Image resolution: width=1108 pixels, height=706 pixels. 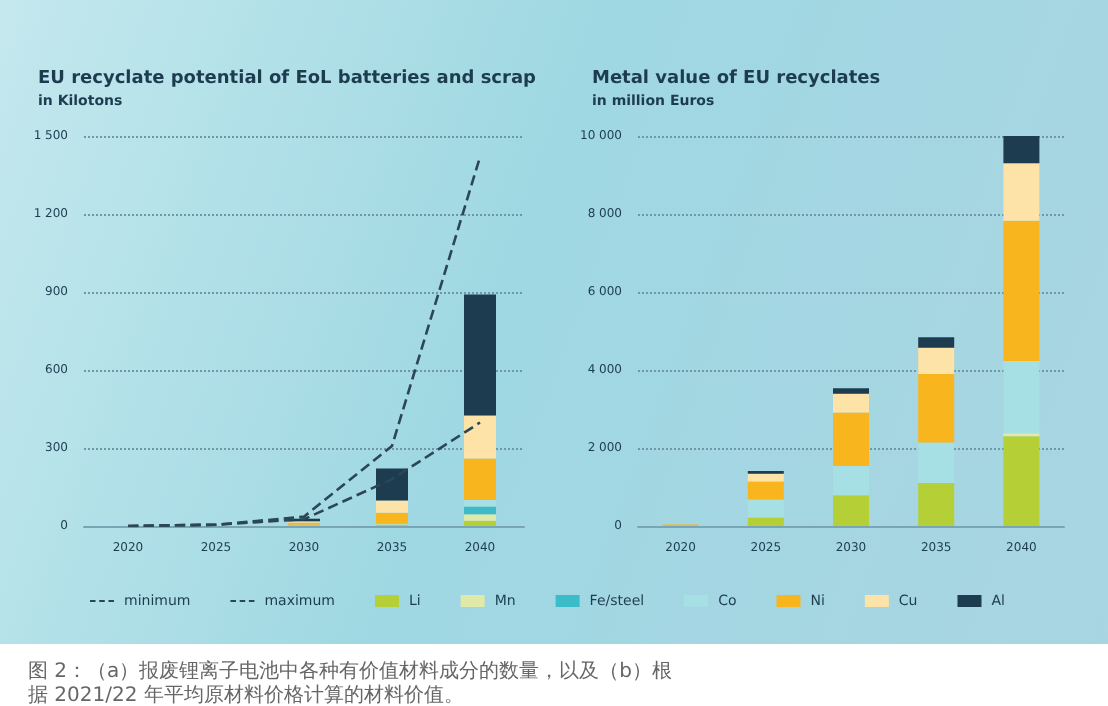 What do you see at coordinates (350, 682) in the screenshot?
I see `caption: 图 2：（a）报废锂离子电池中各种有价值材料成分的数量，以及（b）根据 2021/22 年平均原材料价格计算的材料价值。` at bounding box center [350, 682].